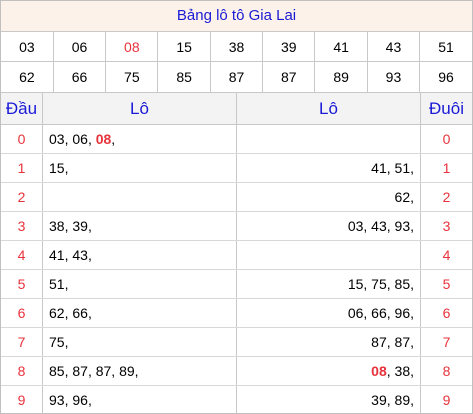  What do you see at coordinates (446, 313) in the screenshot?
I see `duoi-digit: 6` at bounding box center [446, 313].